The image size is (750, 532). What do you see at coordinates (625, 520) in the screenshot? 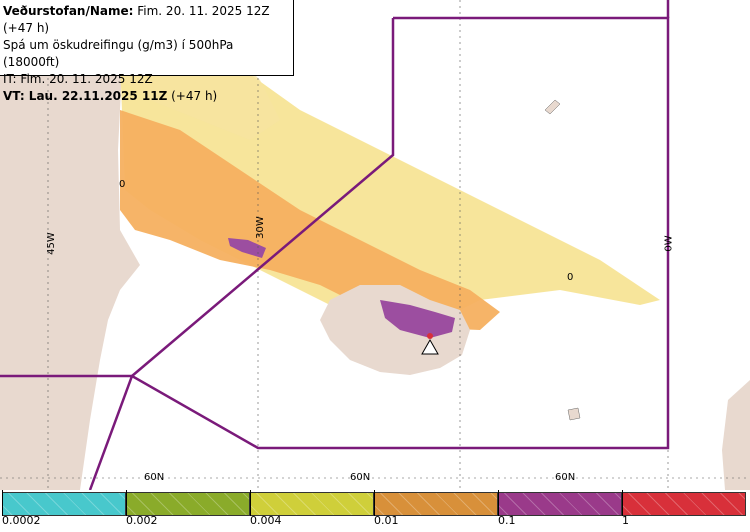
I see `legend-tick-1: 1` at bounding box center [625, 520].